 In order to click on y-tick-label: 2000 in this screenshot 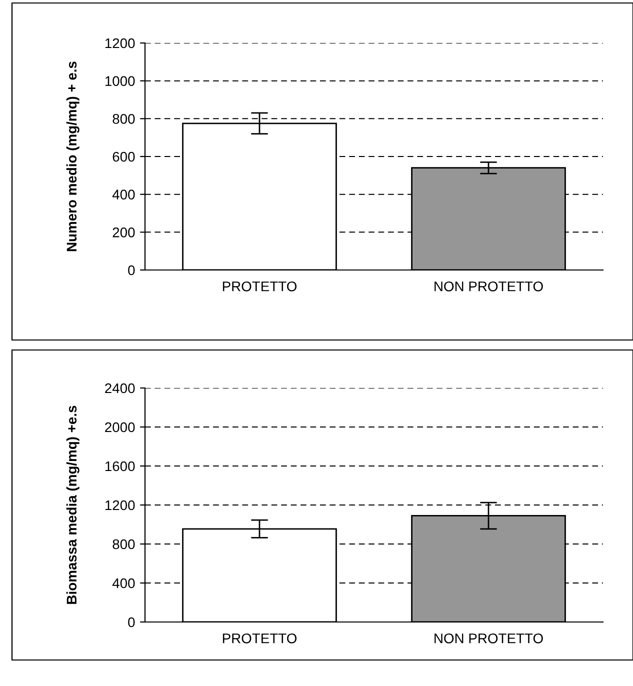, I will do `click(120, 427)`.